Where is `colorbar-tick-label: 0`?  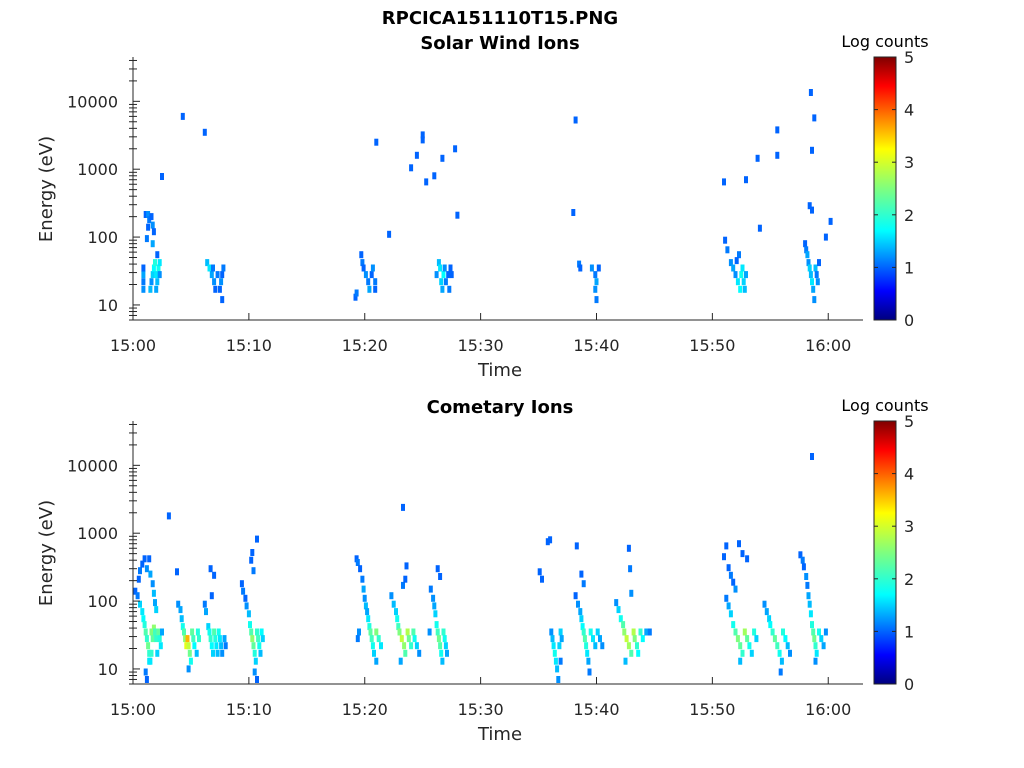 colorbar-tick-label: 0 is located at coordinates (909, 320).